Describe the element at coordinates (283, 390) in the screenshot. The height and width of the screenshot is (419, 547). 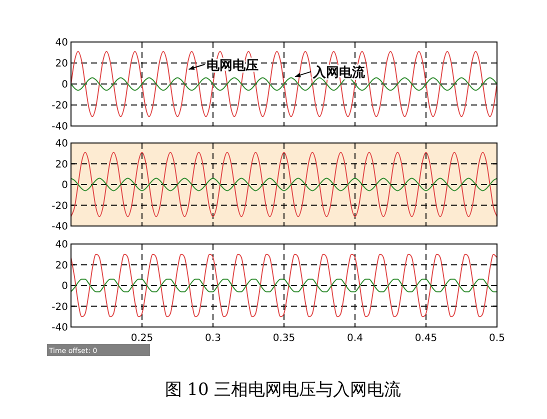
I see `caption: 图 10 三相电网电压与入网电流` at that location.